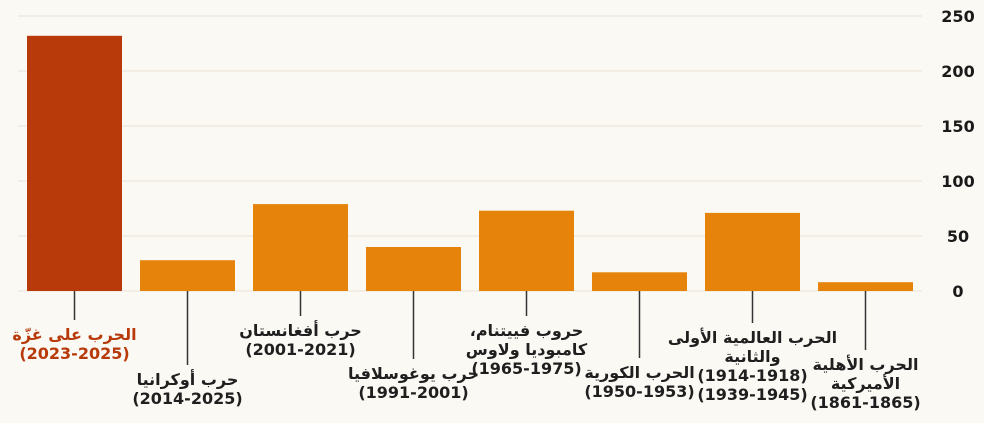 Image resolution: width=984 pixels, height=423 pixels. Describe the element at coordinates (957, 154) in the screenshot. I see `y-axis-ticks: 0 50 100 150 200 250` at that location.